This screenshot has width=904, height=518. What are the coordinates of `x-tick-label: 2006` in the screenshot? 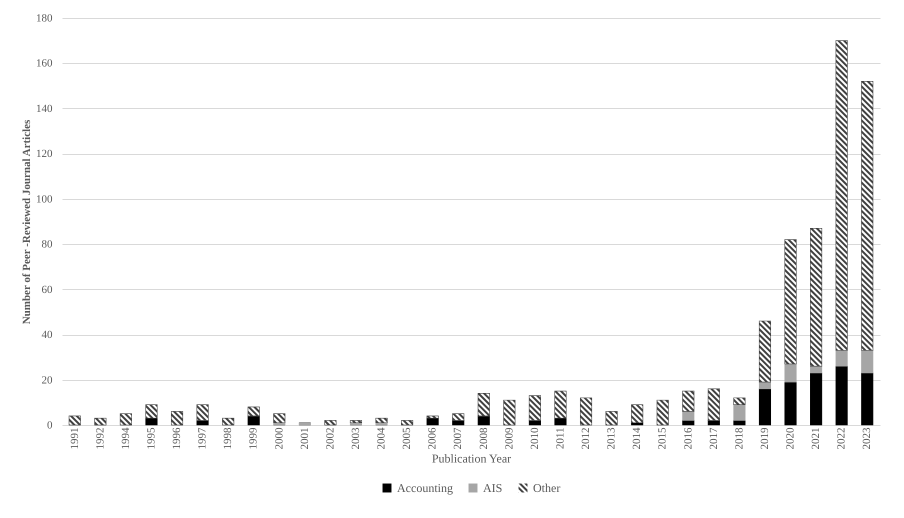 It's located at (432, 438).